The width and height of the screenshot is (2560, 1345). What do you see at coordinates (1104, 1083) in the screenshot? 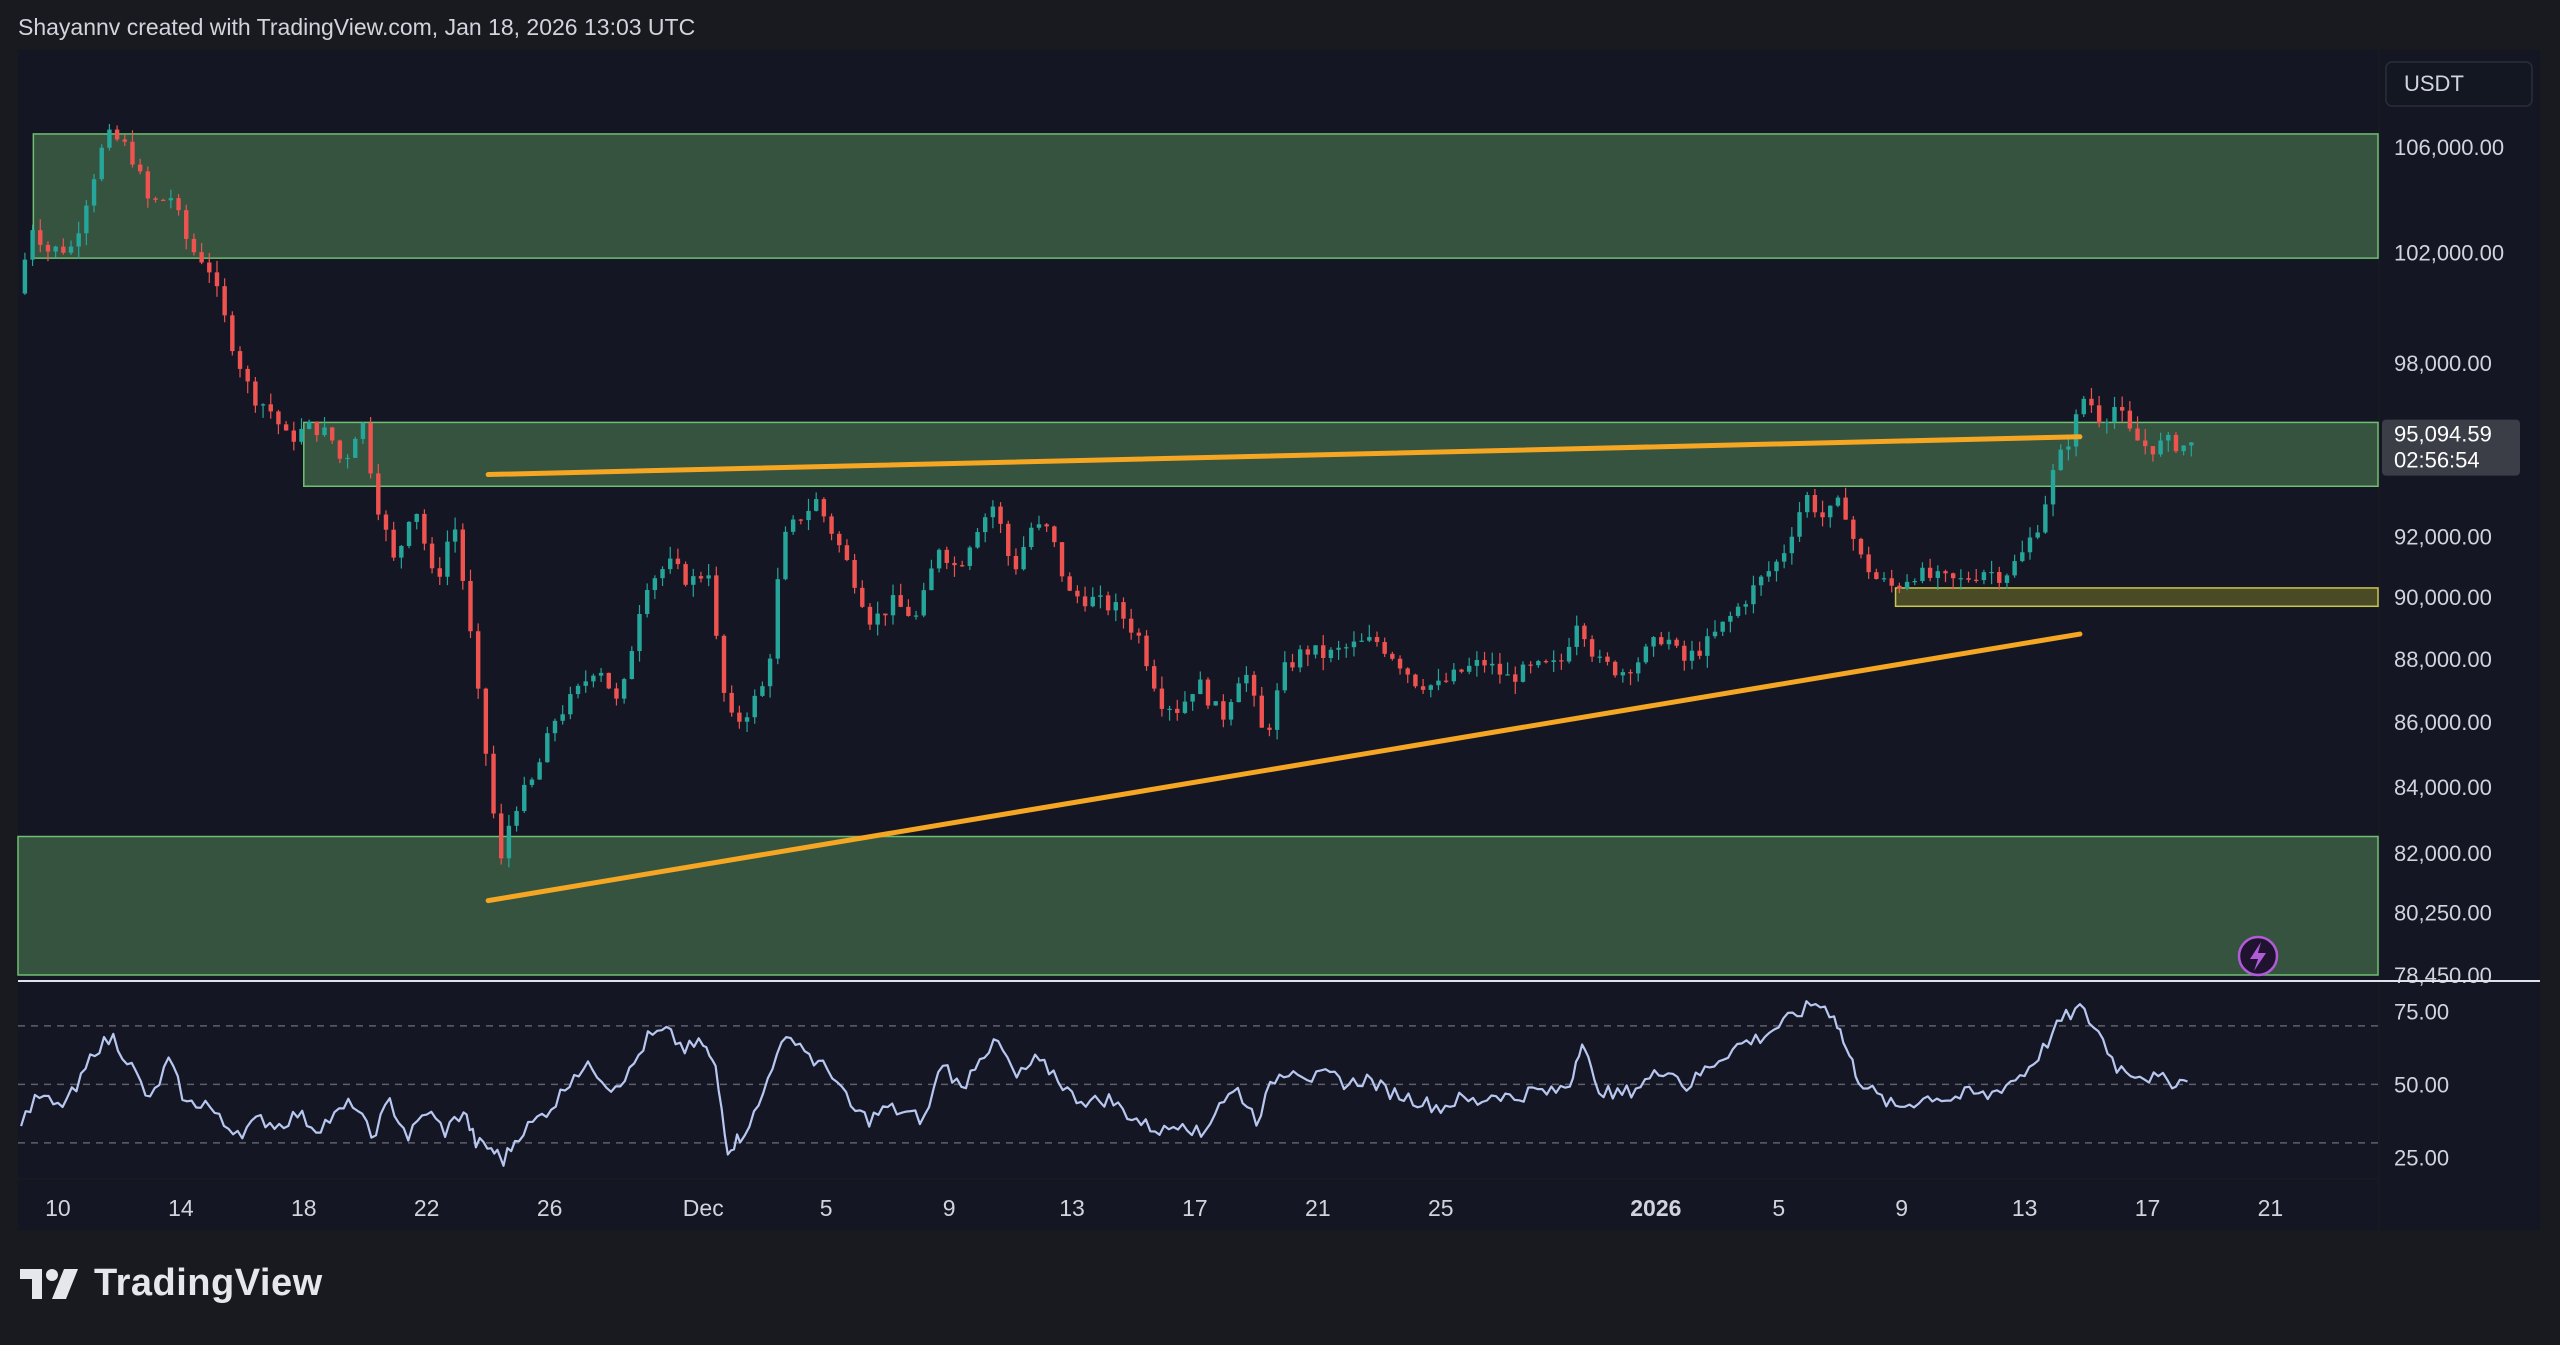
I see `rsi-line` at bounding box center [1104, 1083].